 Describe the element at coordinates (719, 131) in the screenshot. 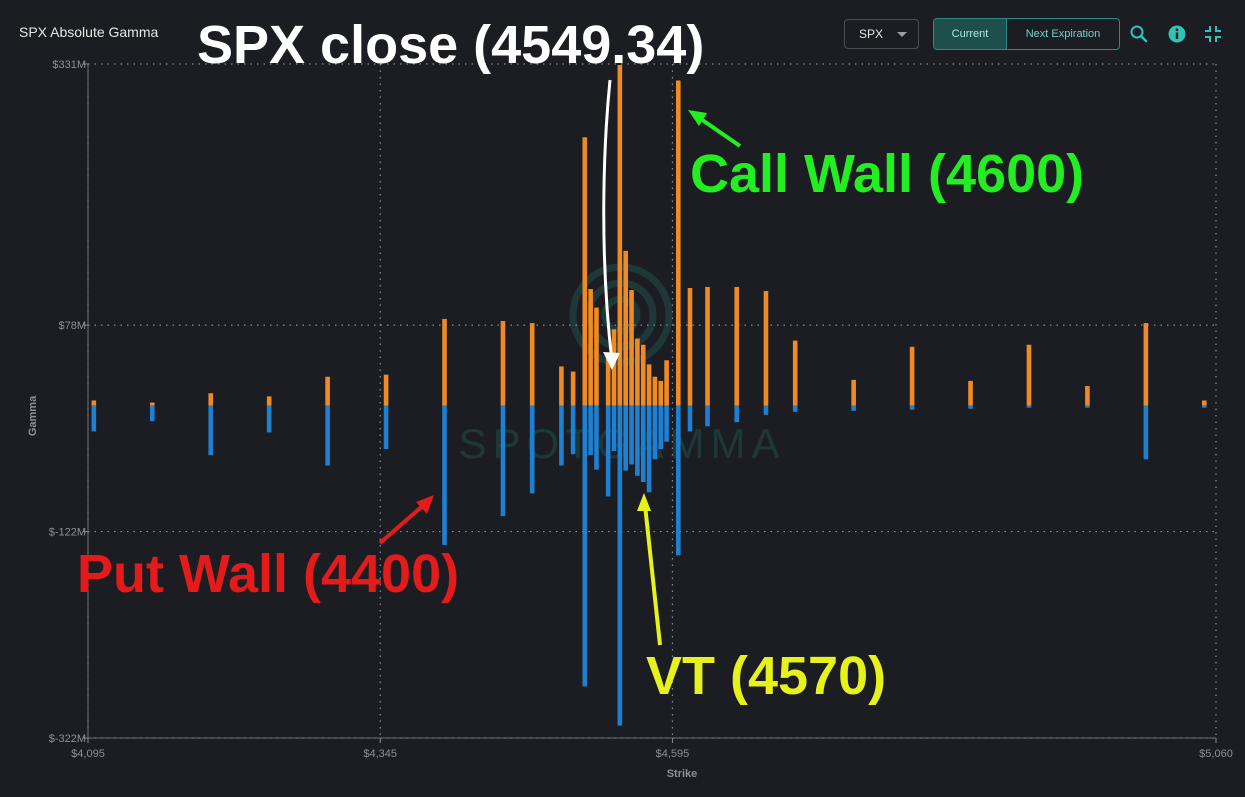

I see `call-wall-arrow` at that location.